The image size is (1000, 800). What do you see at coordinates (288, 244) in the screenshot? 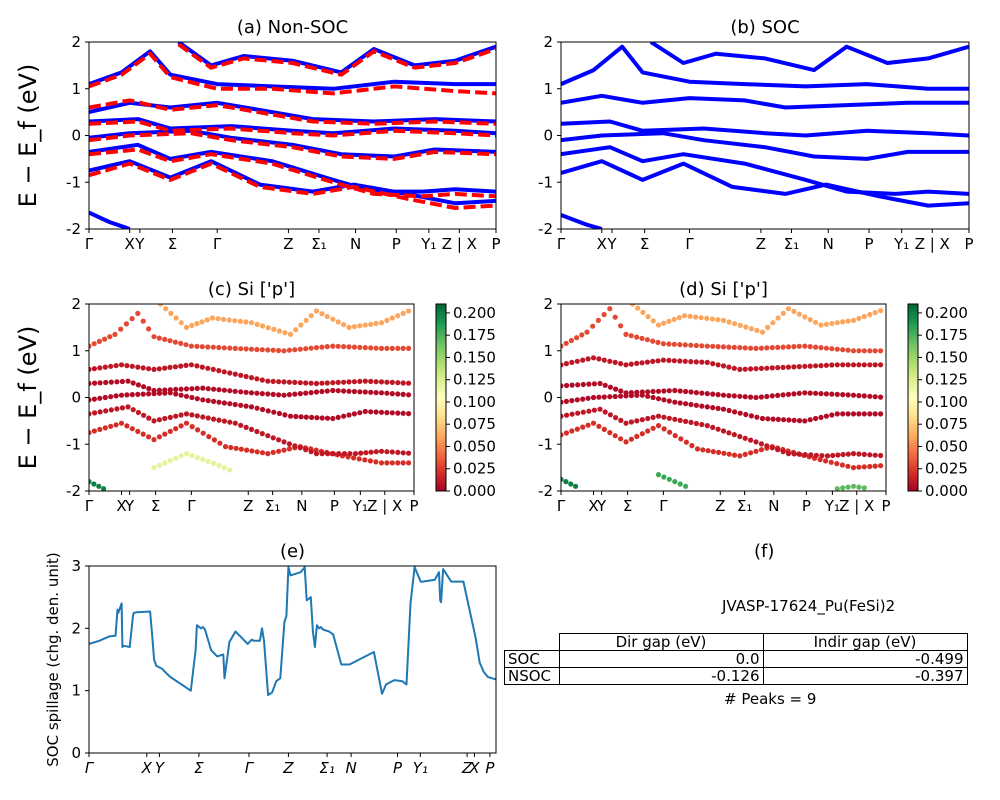
I see `x-tick-label: Z` at bounding box center [288, 244].